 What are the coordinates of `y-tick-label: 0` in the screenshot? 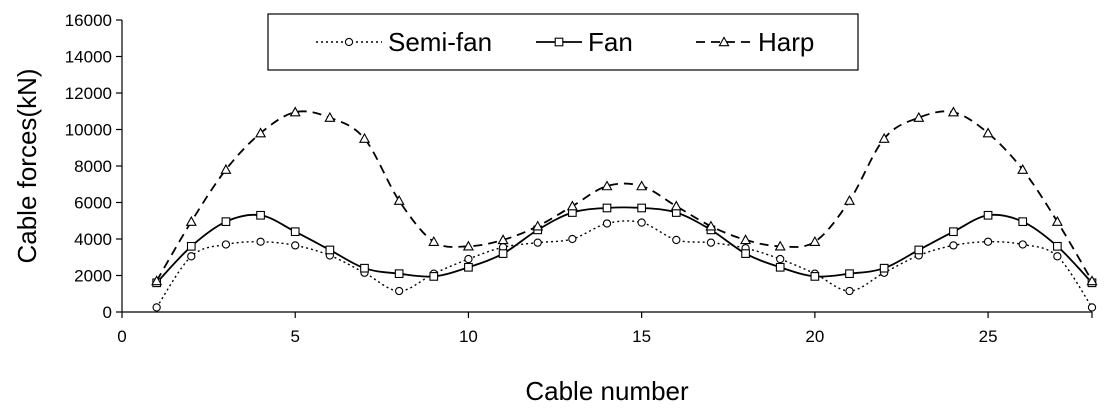 It's located at (107, 312).